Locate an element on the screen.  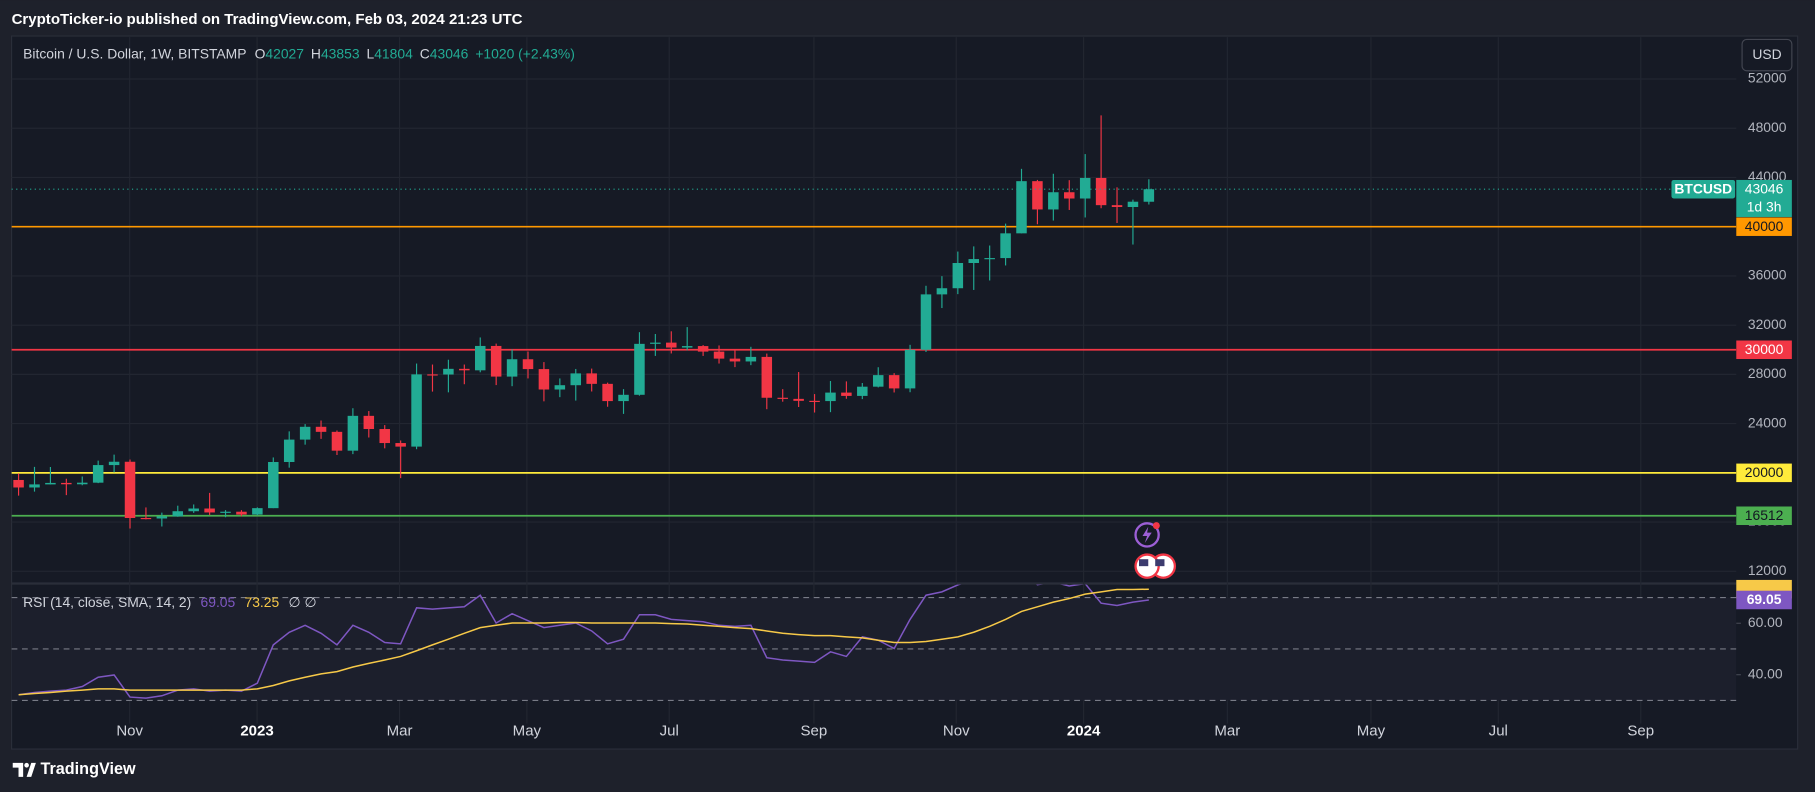
x-tick-label: 2024 is located at coordinates (1084, 731).